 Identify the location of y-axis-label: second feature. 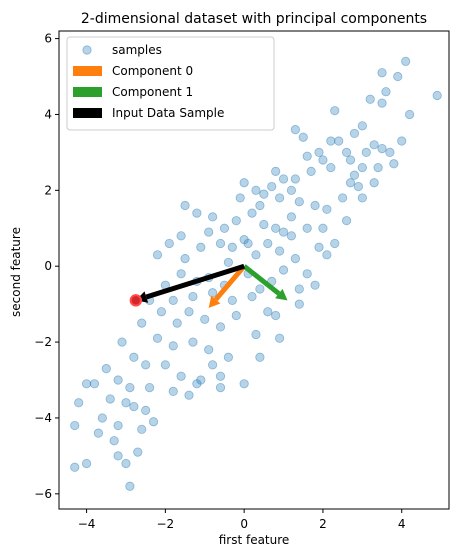
(16, 272).